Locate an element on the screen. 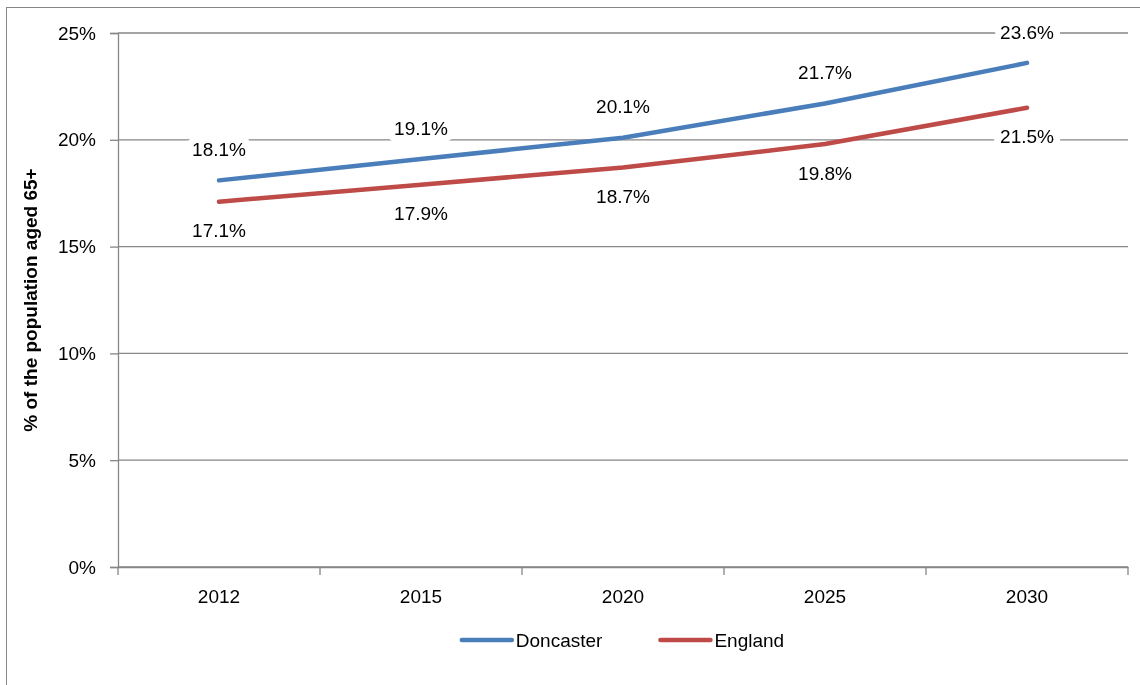 Image resolution: width=1140 pixels, height=685 pixels. data-label: 18.1% is located at coordinates (219, 150).